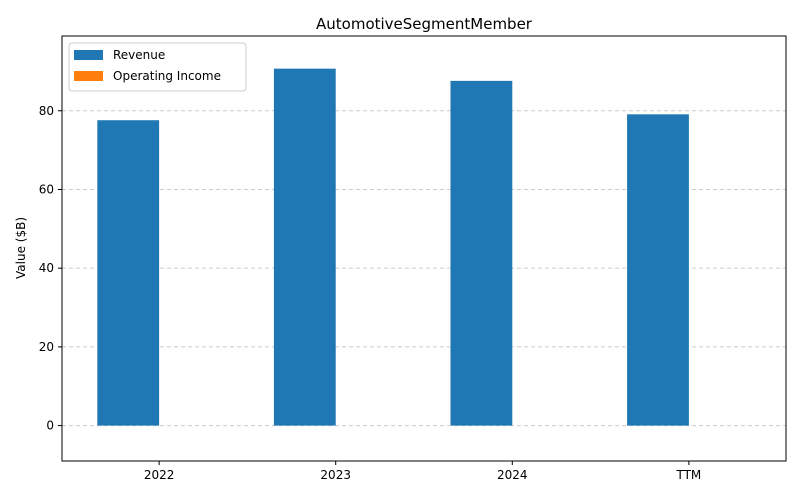  What do you see at coordinates (88, 76) in the screenshot?
I see `legend-swatch-operating-income` at bounding box center [88, 76].